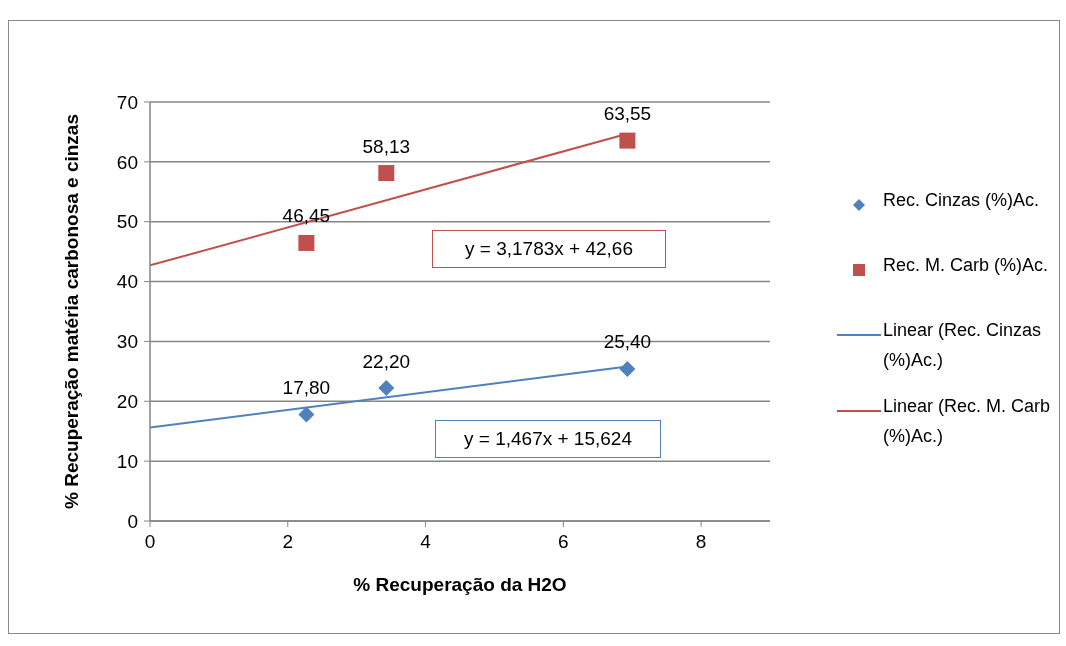 This screenshot has height=646, width=1066. What do you see at coordinates (127, 461) in the screenshot?
I see `y-tick-label: 10` at bounding box center [127, 461].